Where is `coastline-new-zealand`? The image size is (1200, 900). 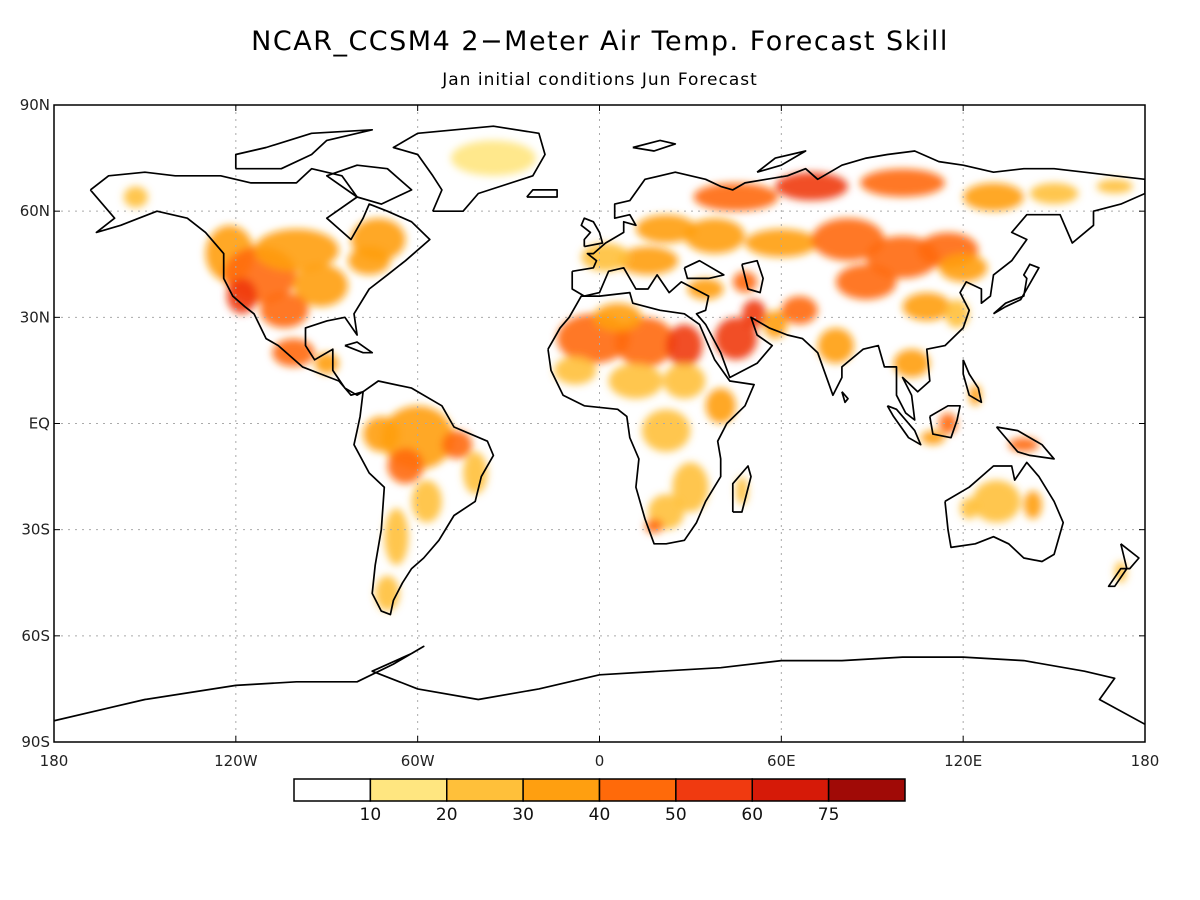 coastline-new-zealand is located at coordinates (1123, 565).